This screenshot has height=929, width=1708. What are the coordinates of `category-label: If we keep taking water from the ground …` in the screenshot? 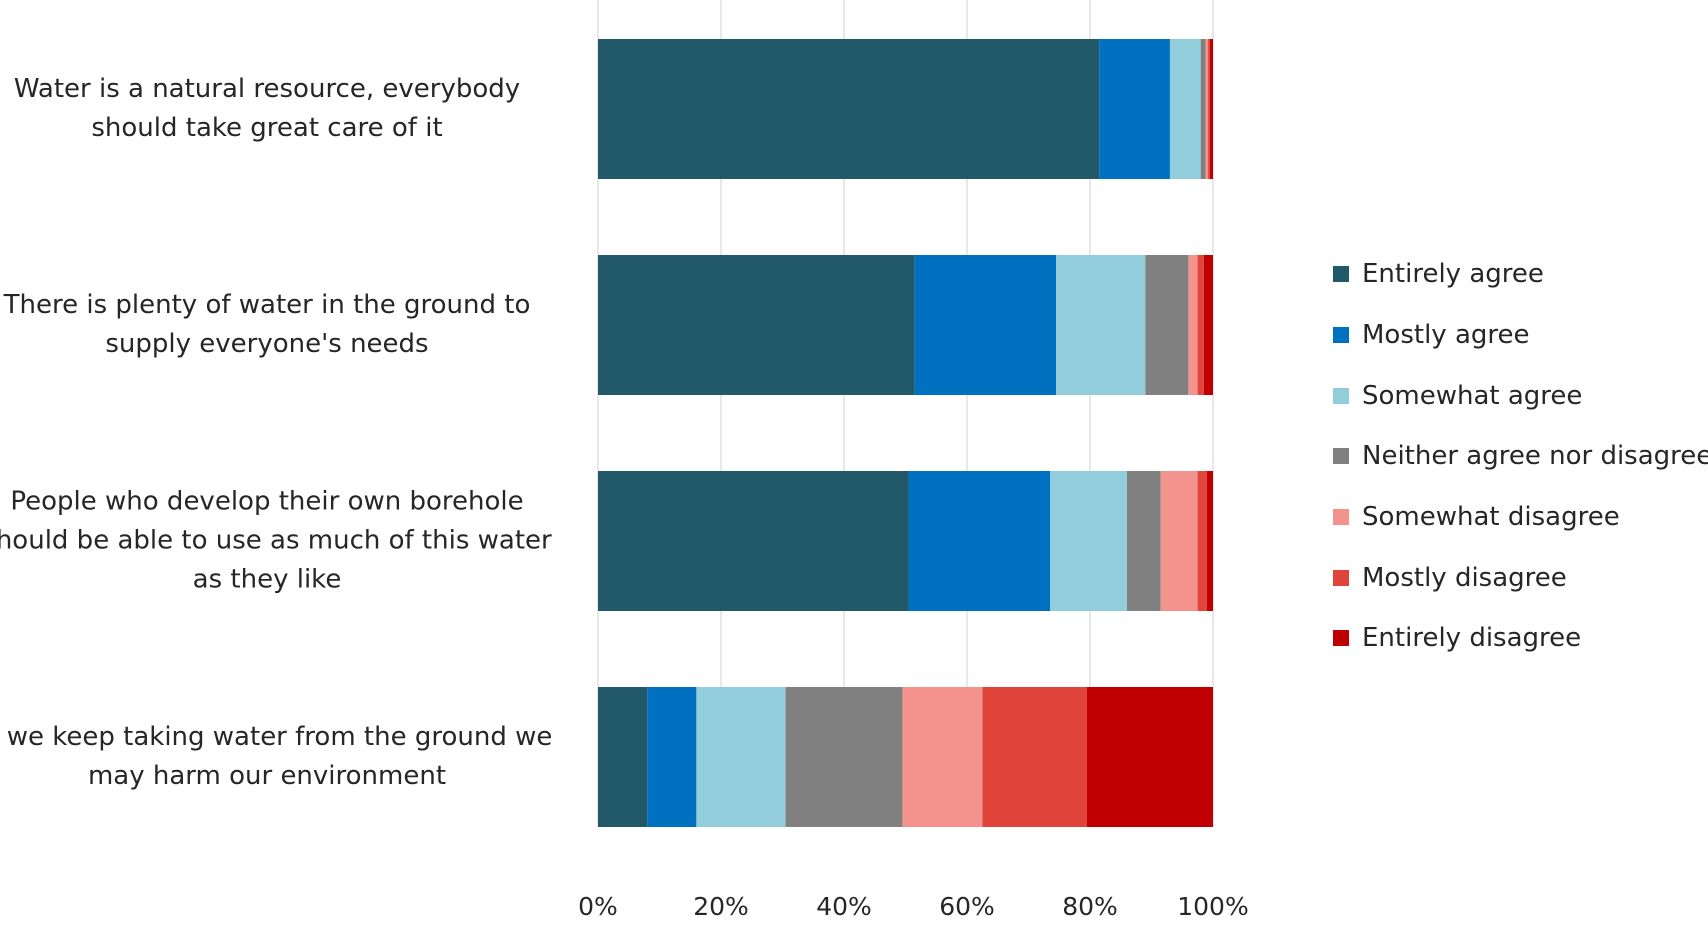 It's located at (279, 756).